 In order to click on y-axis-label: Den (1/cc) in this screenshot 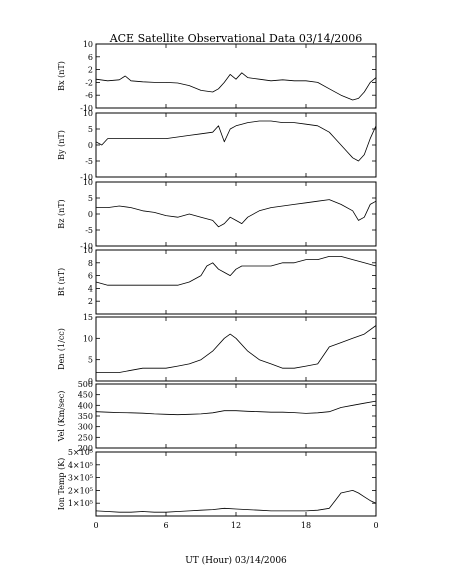, I will do `click(61, 349)`.